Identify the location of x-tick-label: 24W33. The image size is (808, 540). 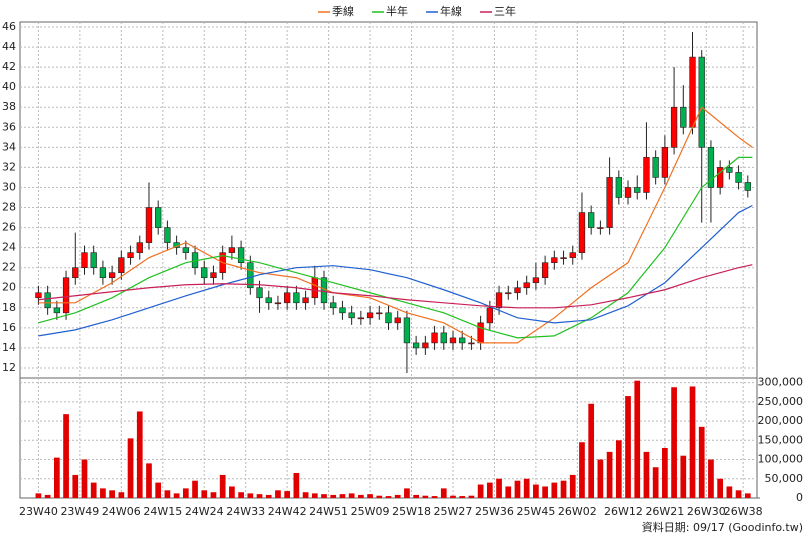
(245, 511).